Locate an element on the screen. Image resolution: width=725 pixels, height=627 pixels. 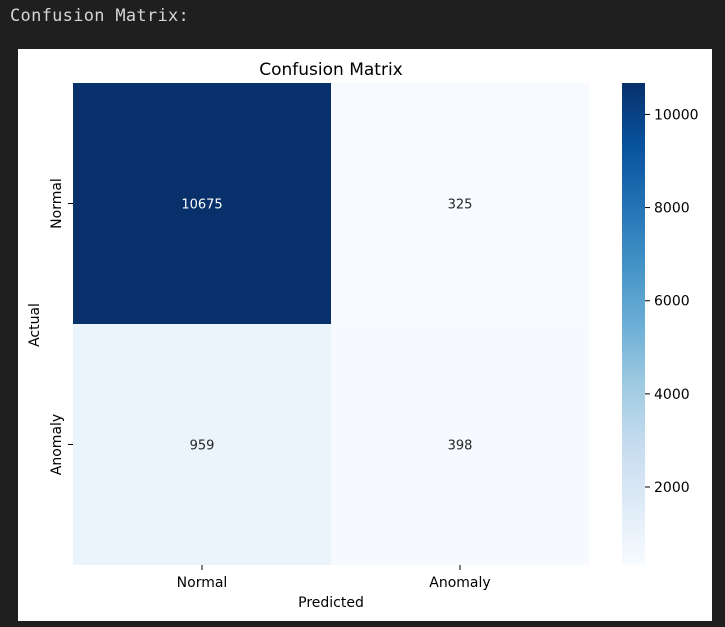
colorbar-tick-label: 8000 is located at coordinates (672, 209).